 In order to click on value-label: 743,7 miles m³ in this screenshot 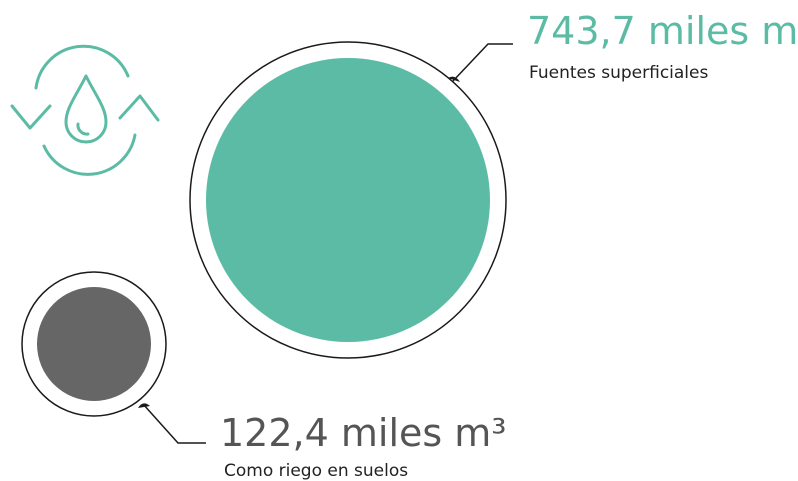, I will do `click(662, 31)`.